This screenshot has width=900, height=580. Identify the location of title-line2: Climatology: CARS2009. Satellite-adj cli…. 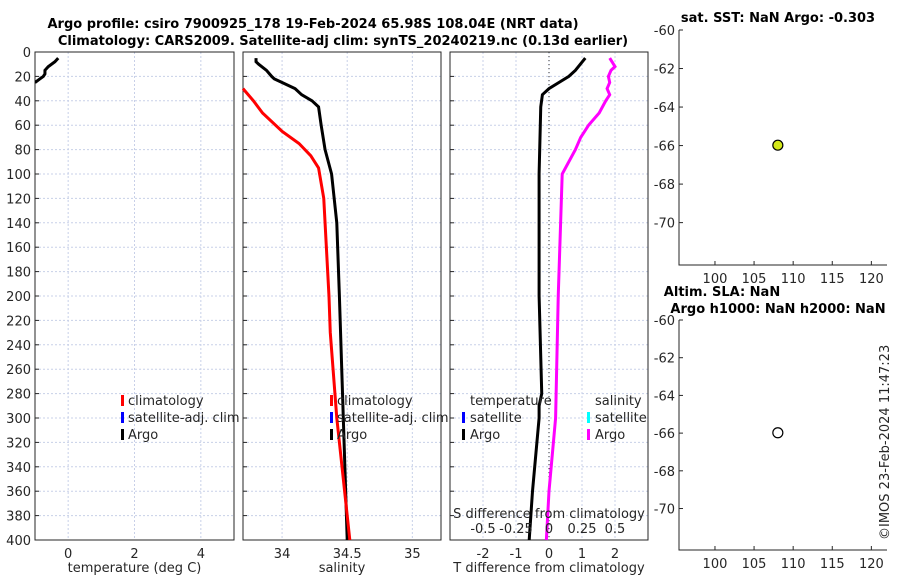
(343, 41).